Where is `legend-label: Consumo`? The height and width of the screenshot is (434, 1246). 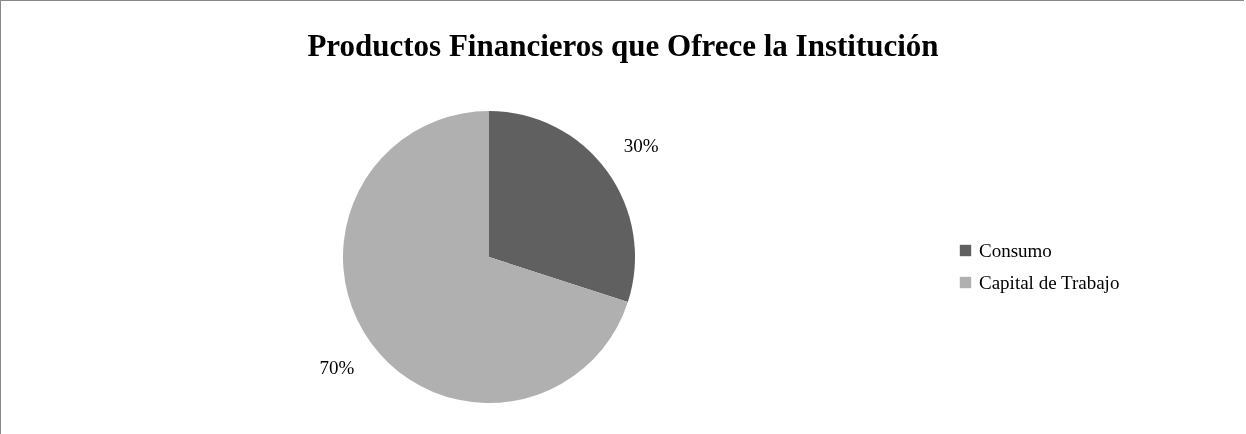 legend-label: Consumo is located at coordinates (1015, 250).